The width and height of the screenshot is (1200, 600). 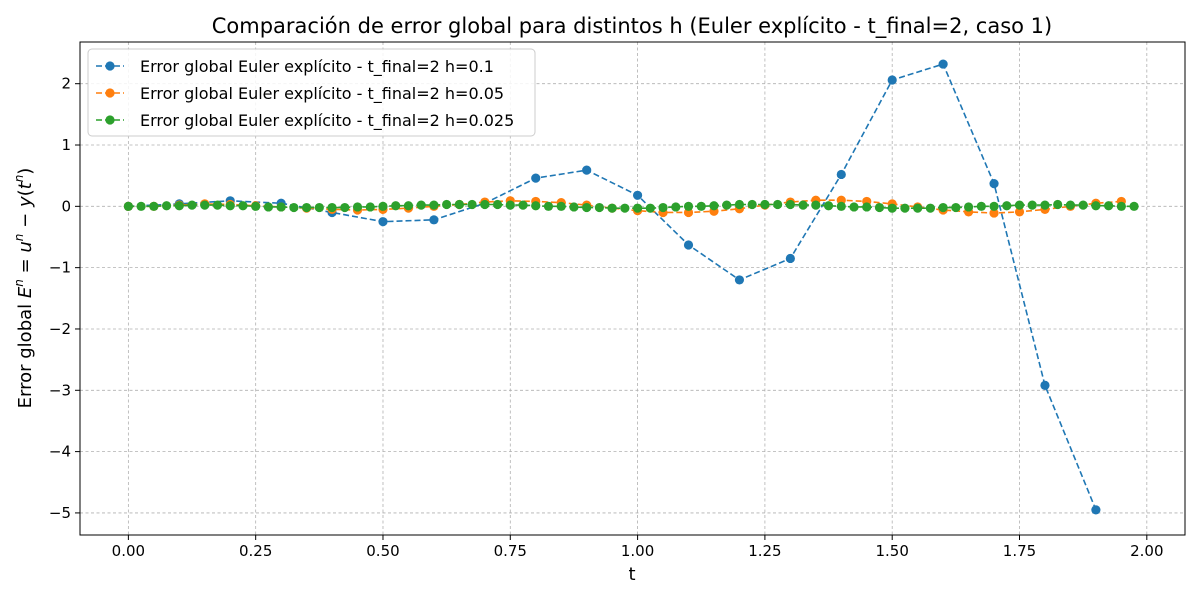 What do you see at coordinates (1019, 551) in the screenshot?
I see `x-tick-label: 1.75` at bounding box center [1019, 551].